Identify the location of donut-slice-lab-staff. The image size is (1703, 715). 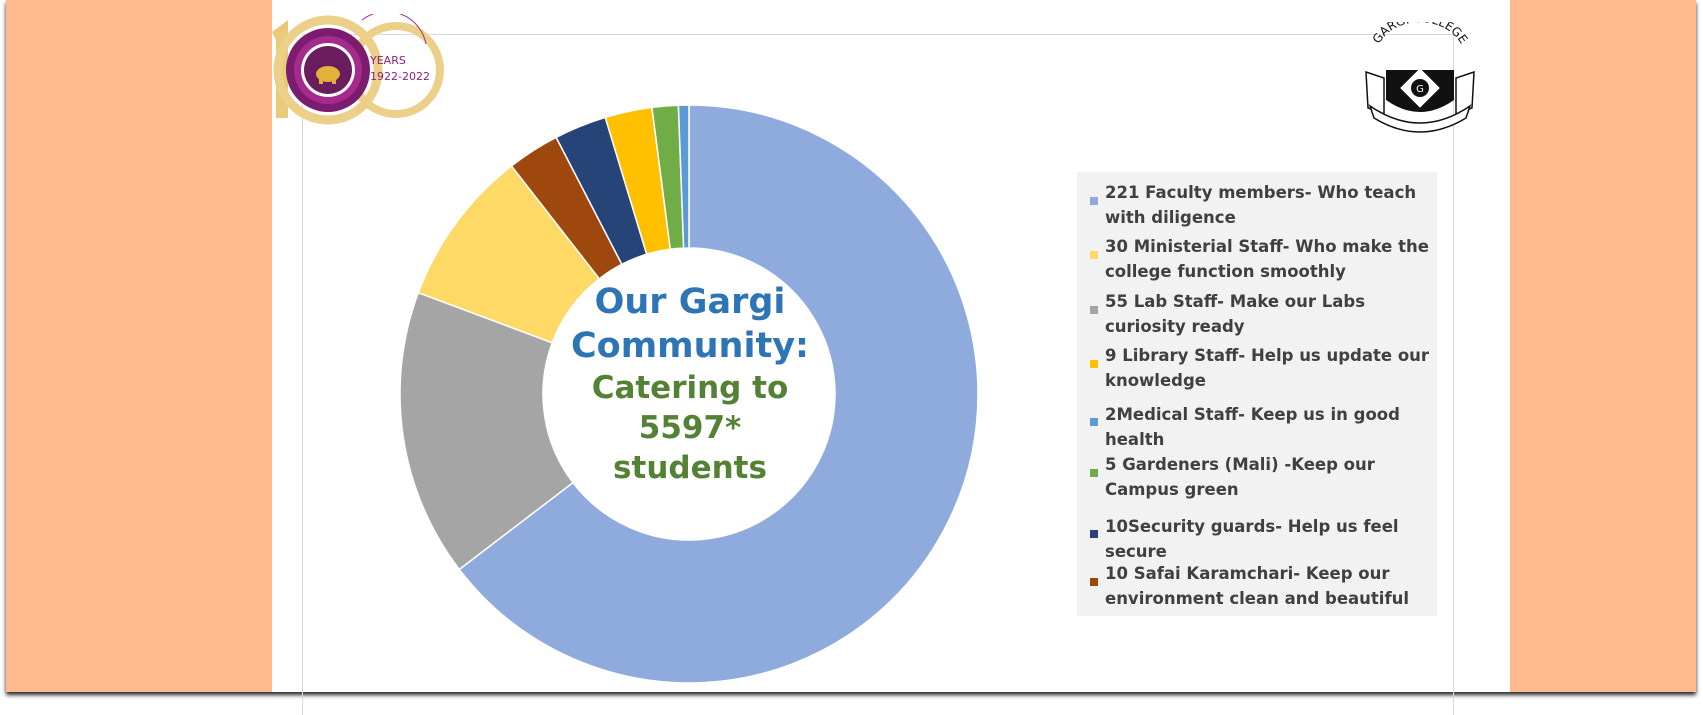
(487, 431).